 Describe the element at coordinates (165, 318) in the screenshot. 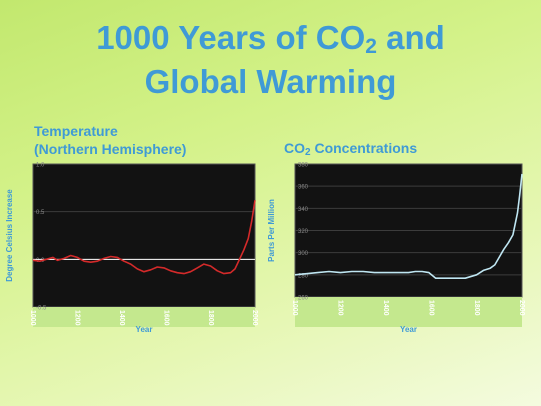

I see `temperature-x-tick-label: 1600` at that location.